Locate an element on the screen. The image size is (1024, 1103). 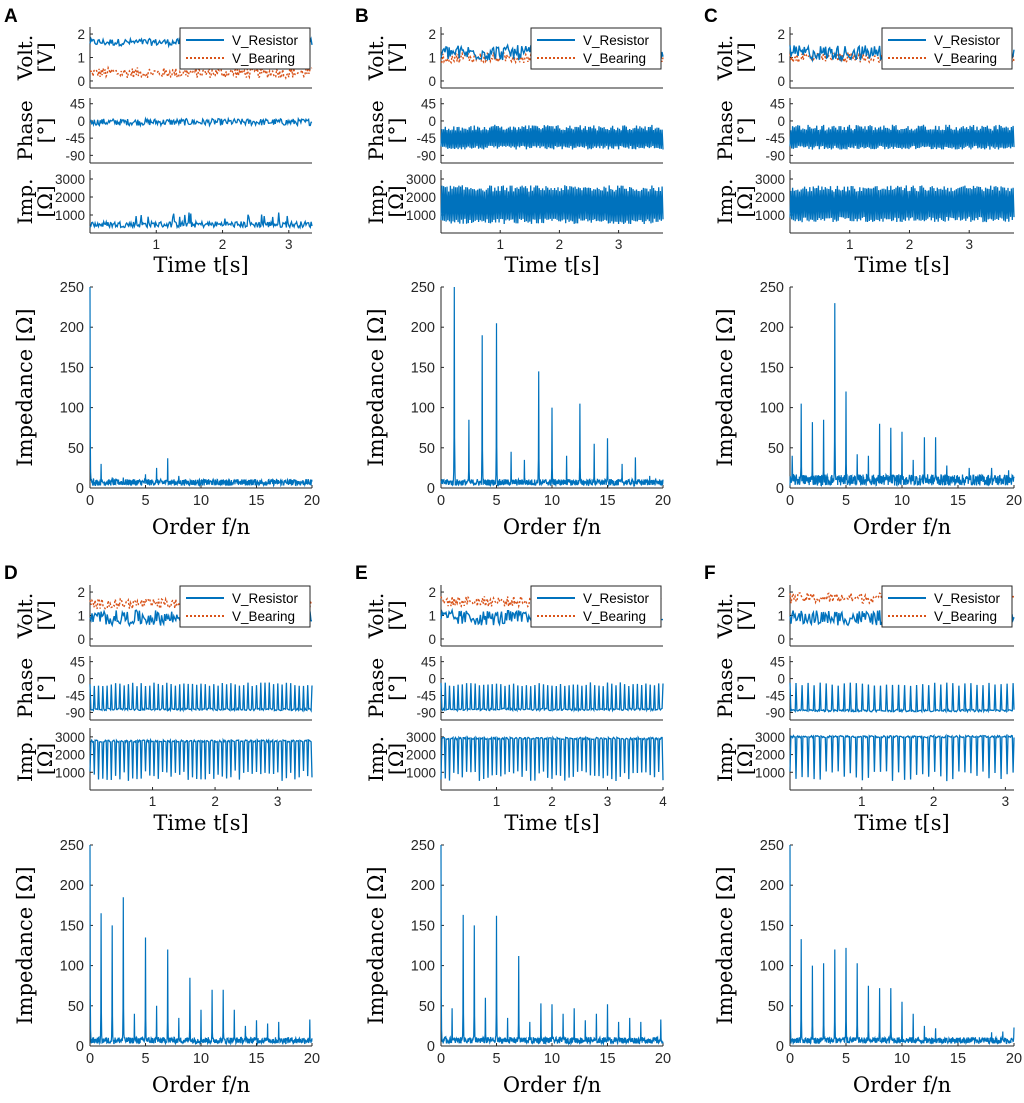
impedance-label: Imp. is located at coordinates (725, 201).